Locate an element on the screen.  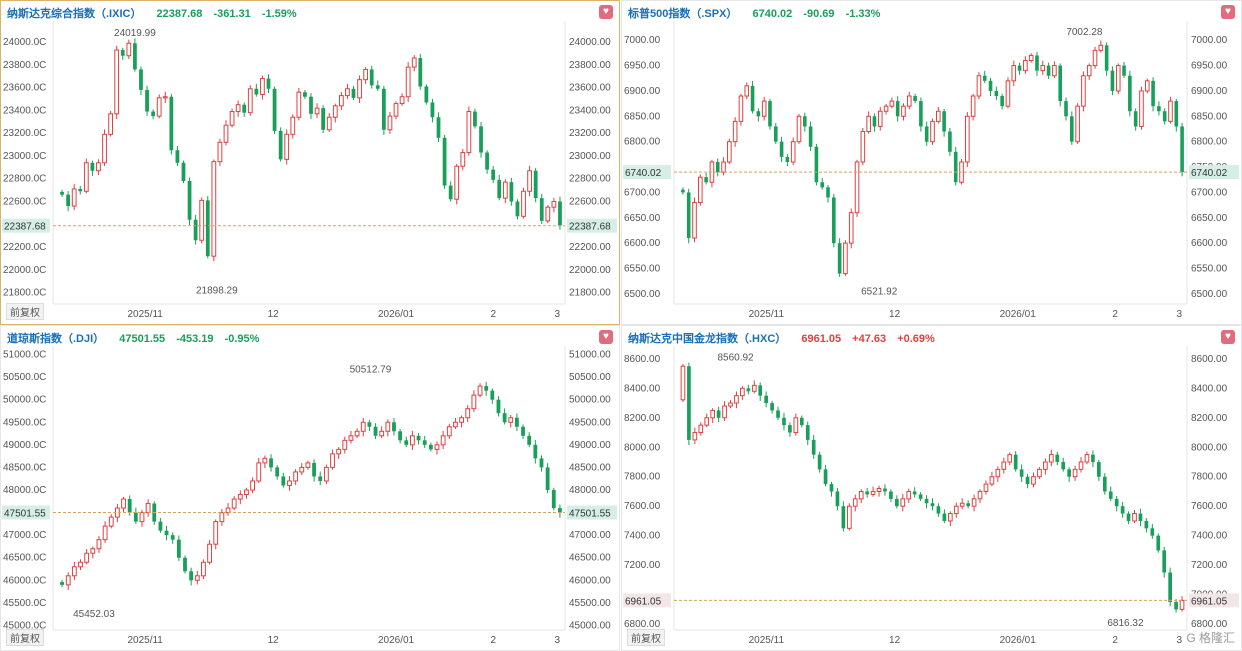
y-tick-label-left: 7400.00 is located at coordinates (642, 536).